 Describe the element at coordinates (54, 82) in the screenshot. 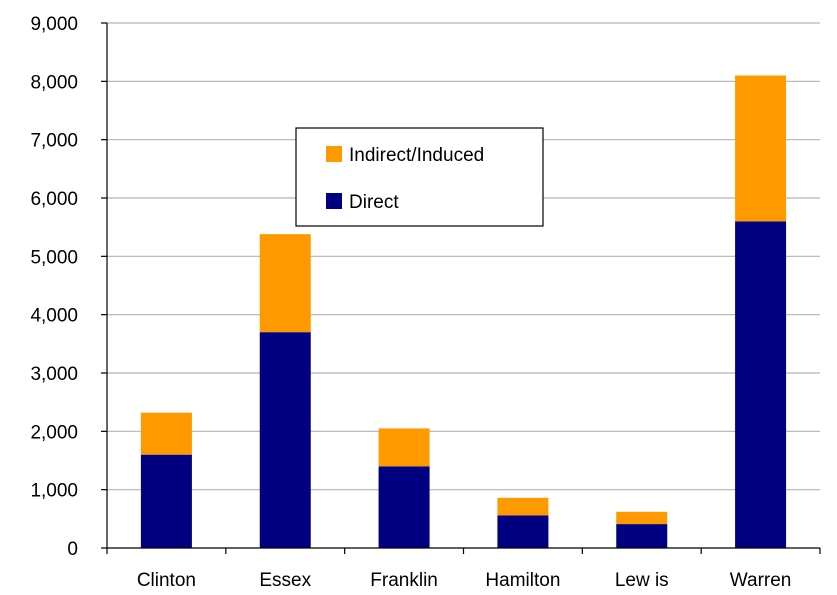

I see `y-tick-label-8000: 8,000` at that location.